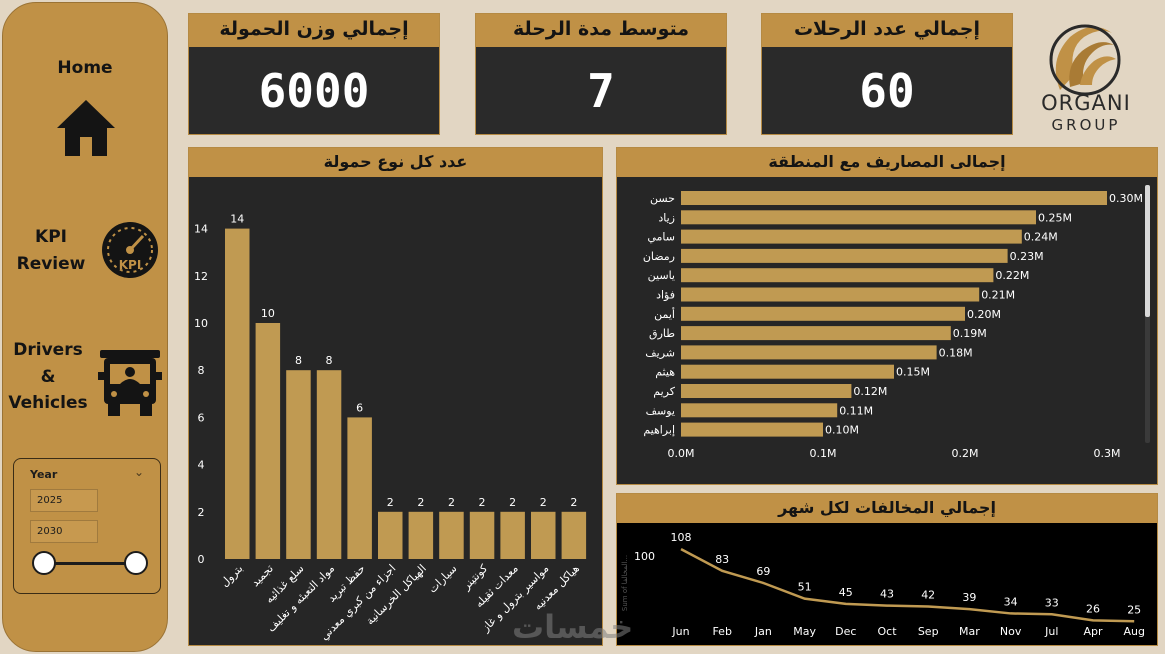 The image size is (1165, 654). Describe the element at coordinates (201, 323) in the screenshot. I see `y-tick-label: 10` at that location.